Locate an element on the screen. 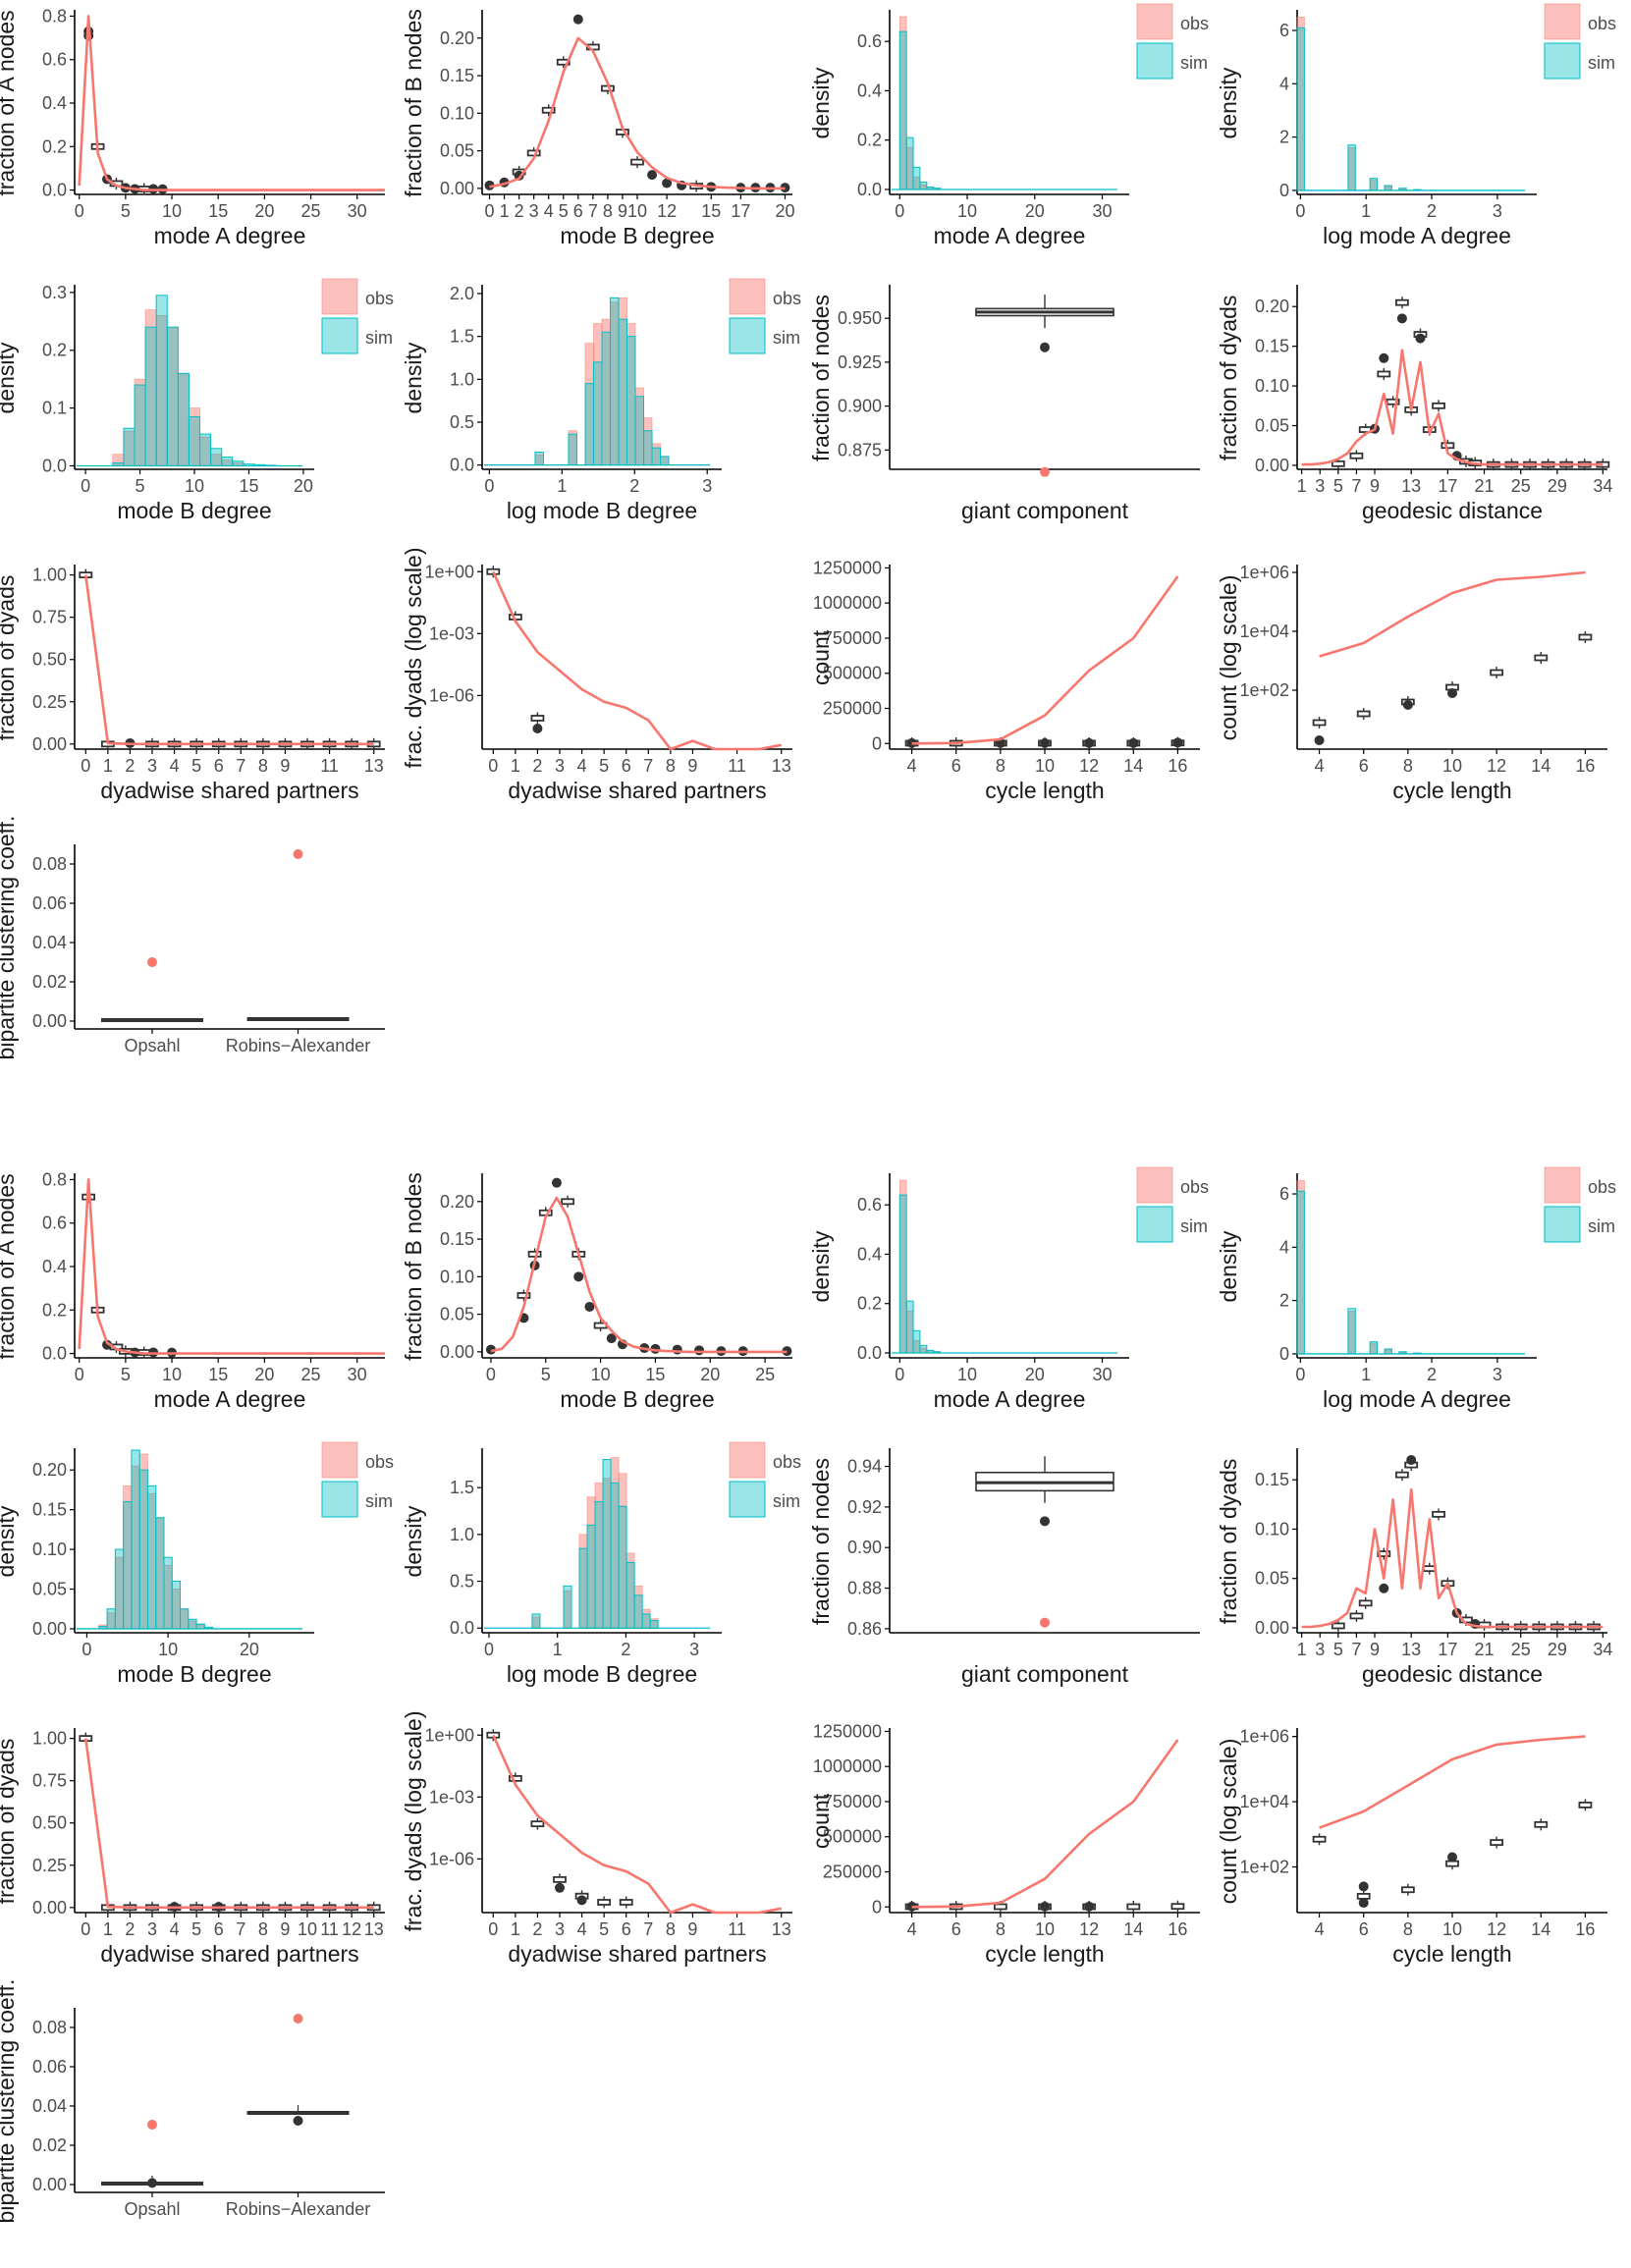 The width and height of the screenshot is (1631, 2268). y-tick-label: 0.2 is located at coordinates (870, 1304).